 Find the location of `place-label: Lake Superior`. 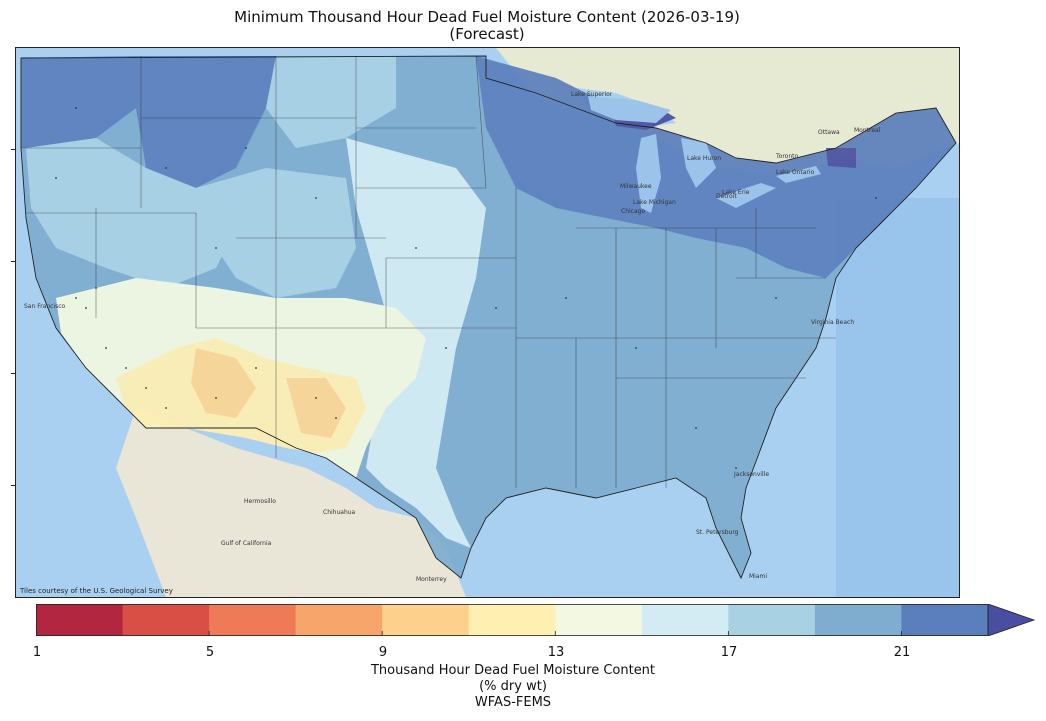

place-label: Lake Superior is located at coordinates (592, 94).